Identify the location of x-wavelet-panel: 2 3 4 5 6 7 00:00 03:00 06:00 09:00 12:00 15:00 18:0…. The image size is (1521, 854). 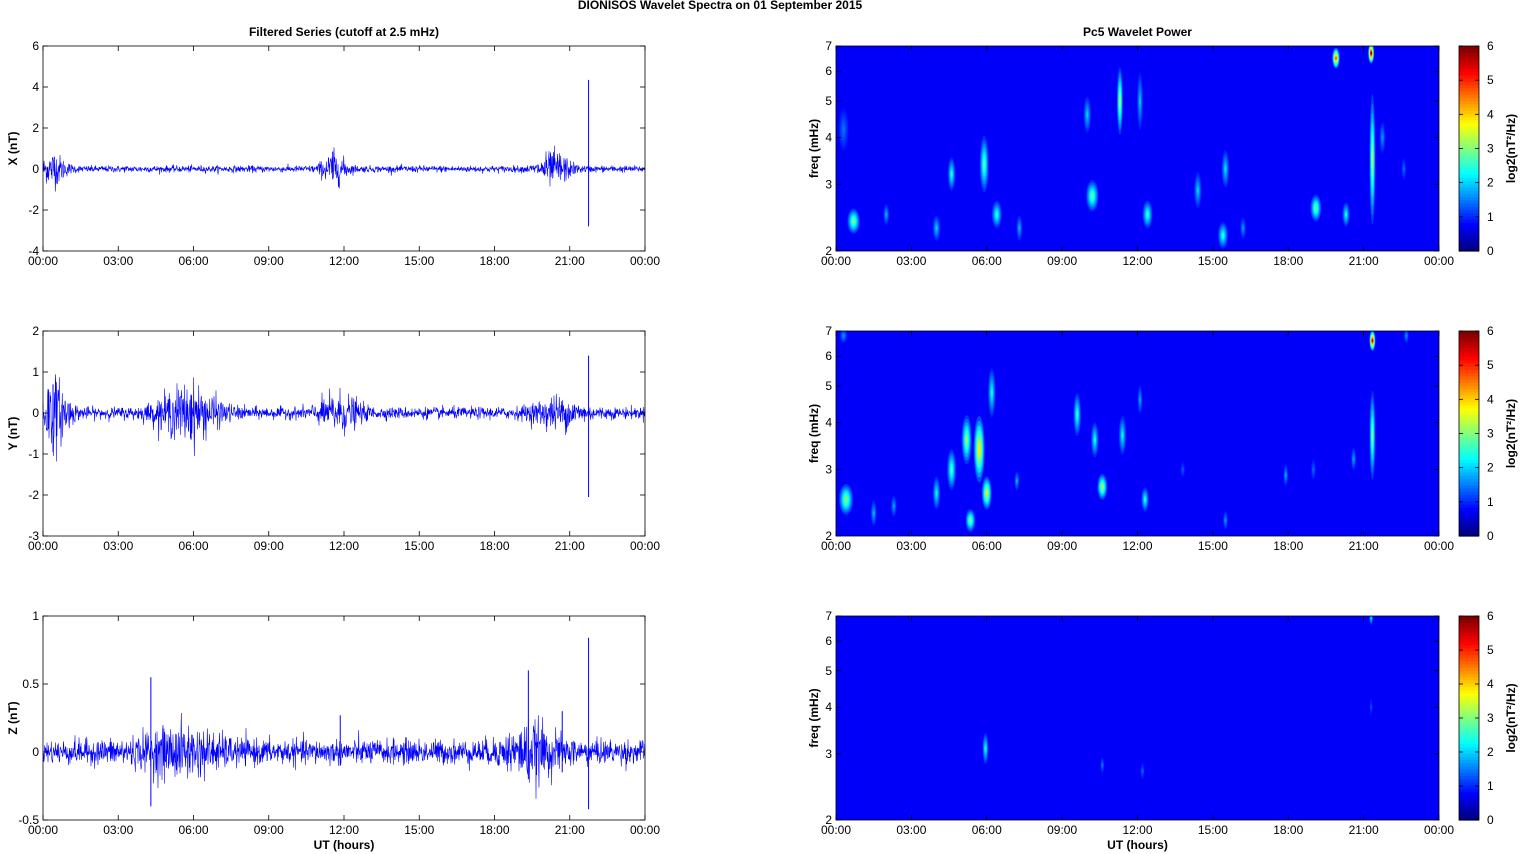
(1162, 146).